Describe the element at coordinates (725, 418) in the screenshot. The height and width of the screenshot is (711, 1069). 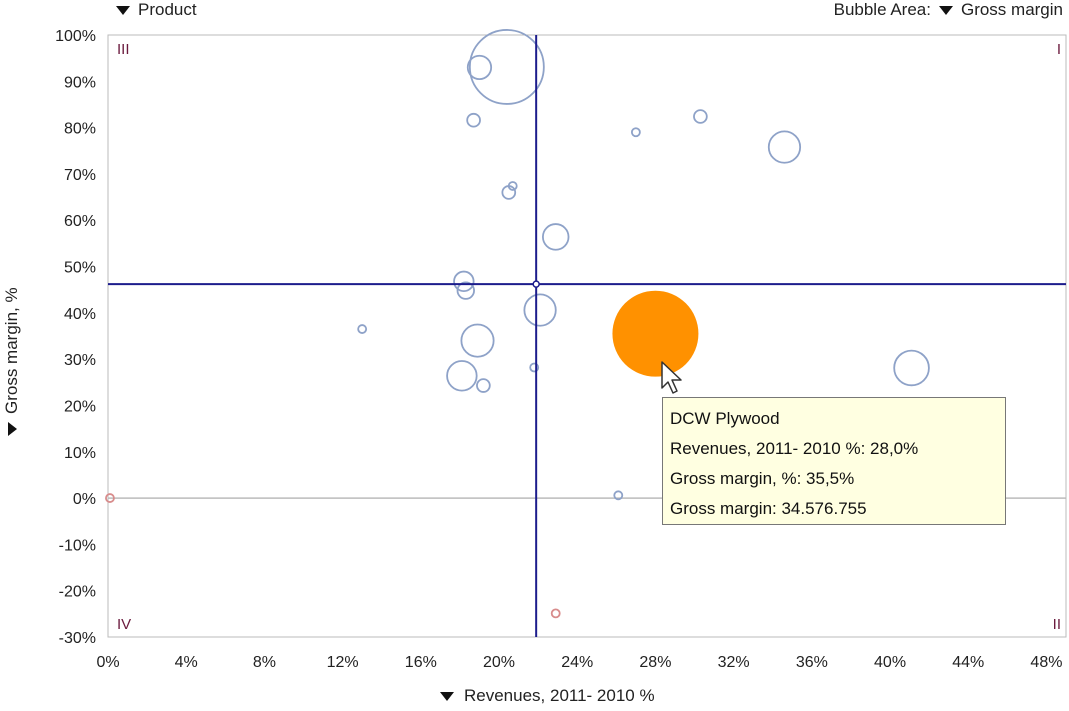
I see `tooltip-title: DCW Plywood` at that location.